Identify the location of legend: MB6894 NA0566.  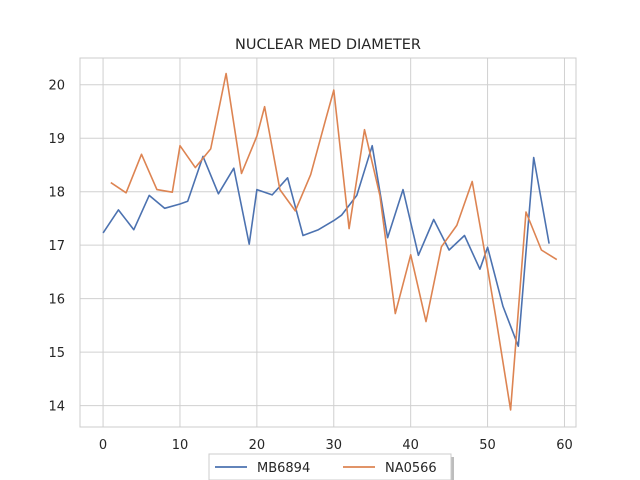
(331, 466).